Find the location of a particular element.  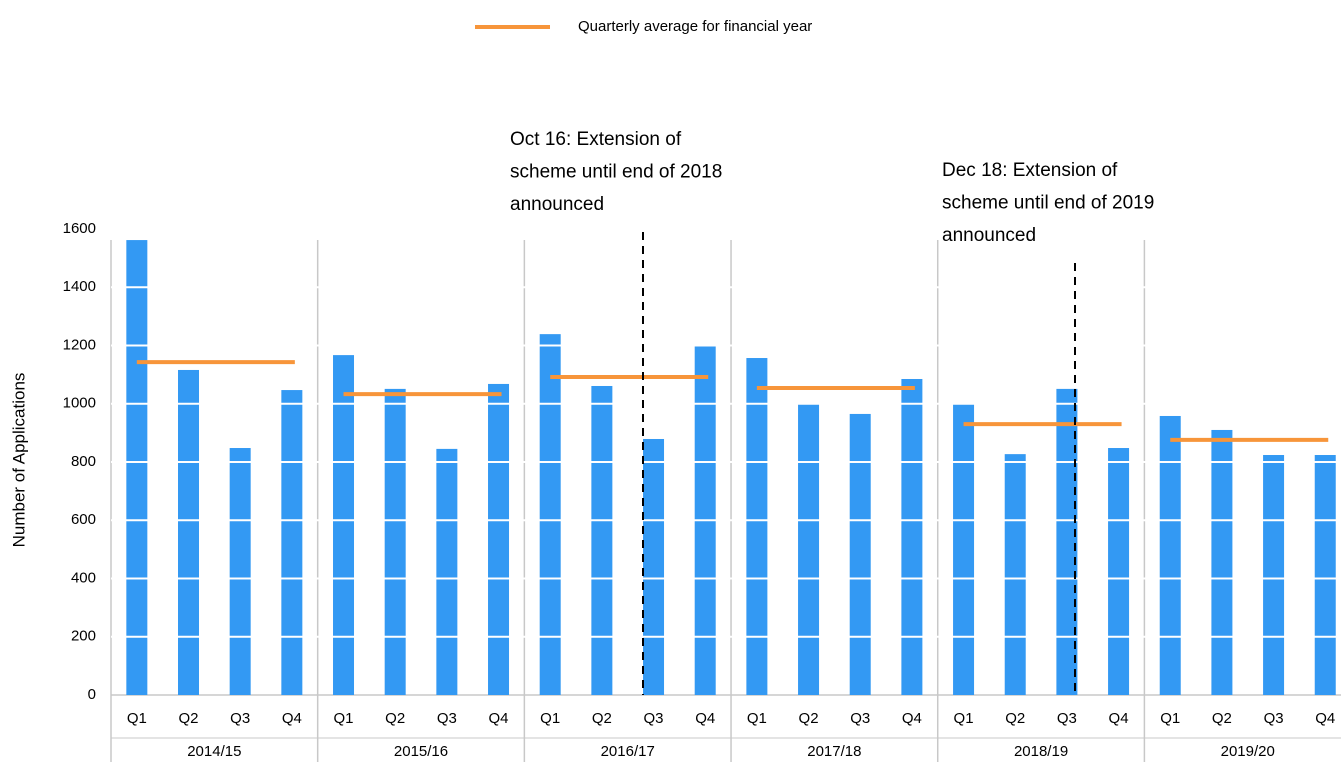

y-tick-label: 1000 is located at coordinates (79, 403).